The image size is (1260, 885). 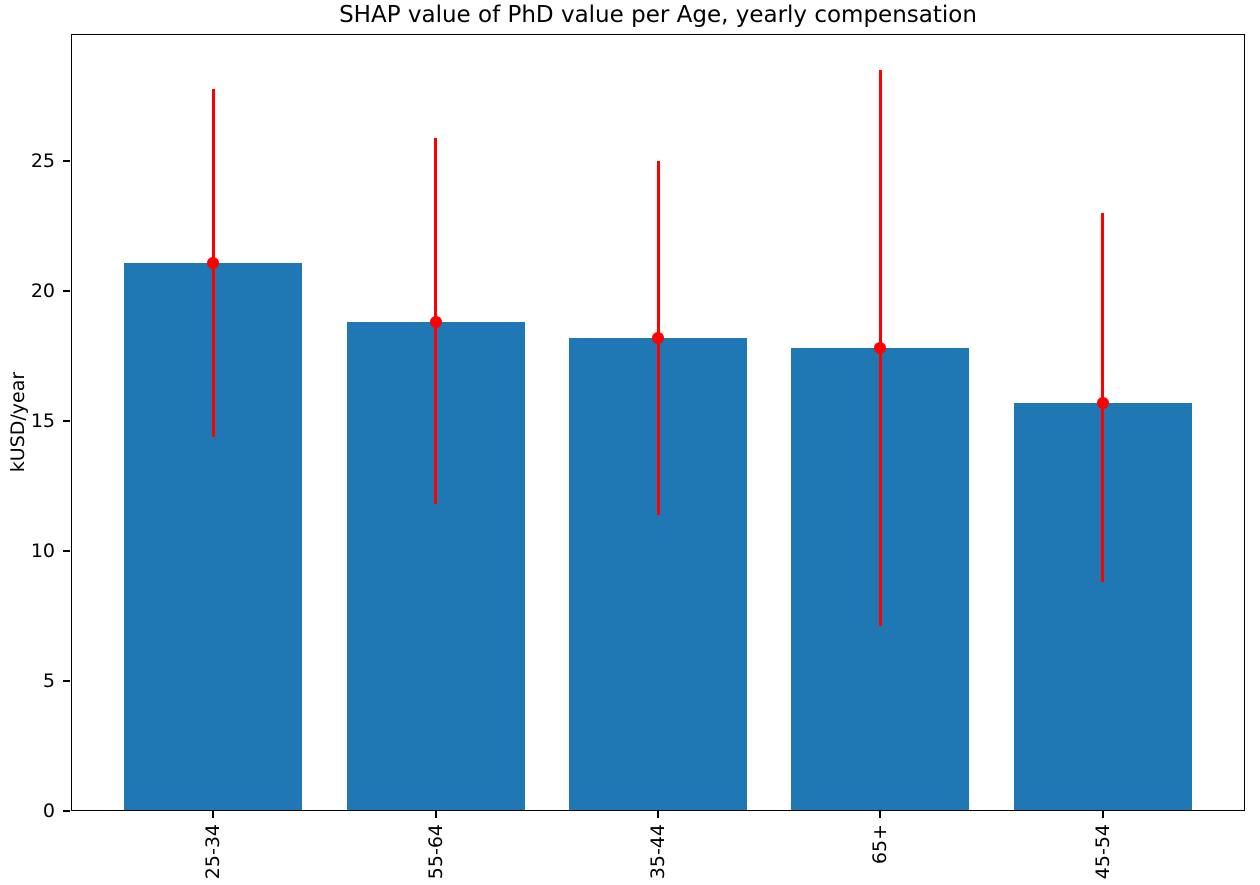 I want to click on y-tick-label: 5, so click(x=48, y=681).